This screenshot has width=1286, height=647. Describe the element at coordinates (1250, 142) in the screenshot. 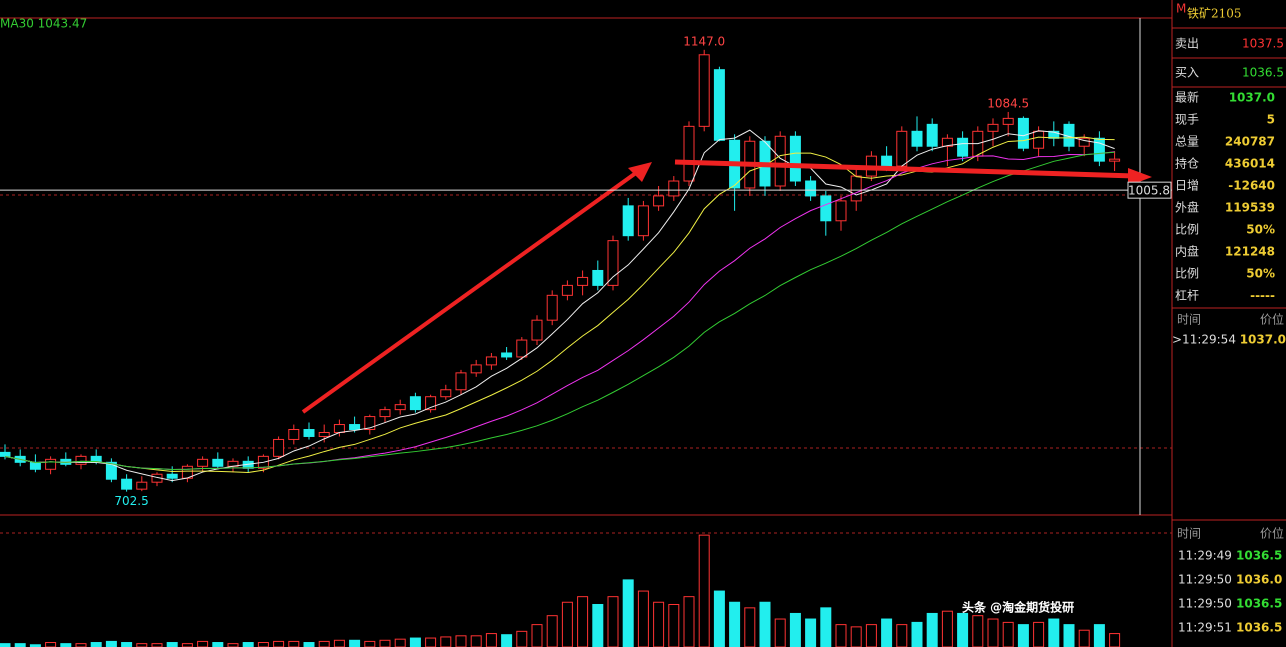

I see `quote-value: 240787` at that location.